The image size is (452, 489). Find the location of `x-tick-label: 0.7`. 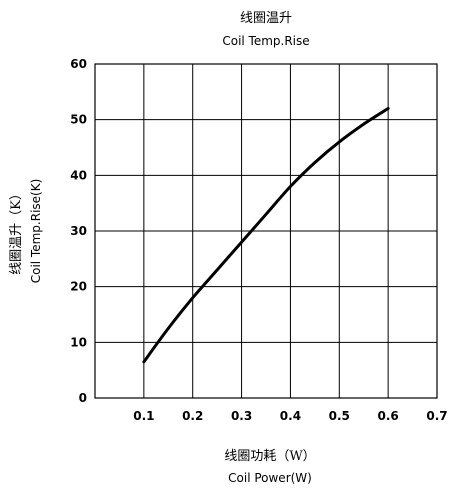

x-tick-label: 0.7 is located at coordinates (436, 416).